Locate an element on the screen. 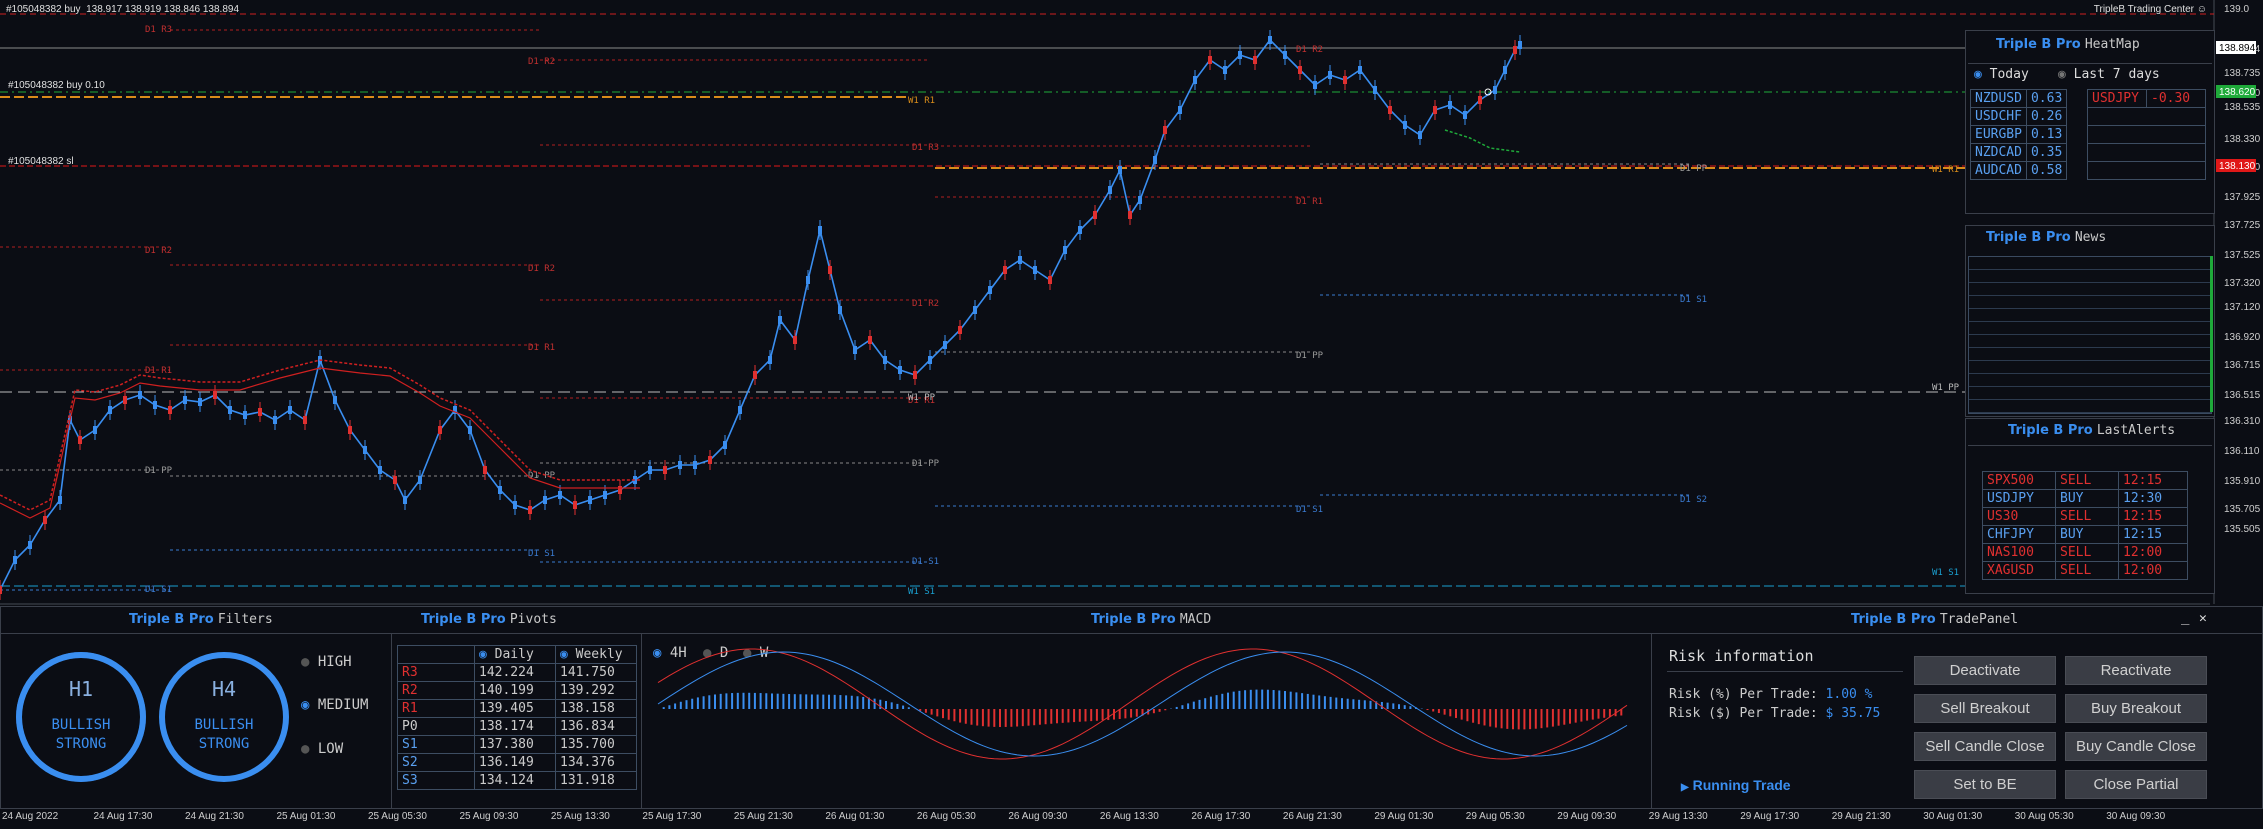 The height and width of the screenshot is (829, 2263). time-tick-label: 25 Aug 21:30 is located at coordinates (763, 816).